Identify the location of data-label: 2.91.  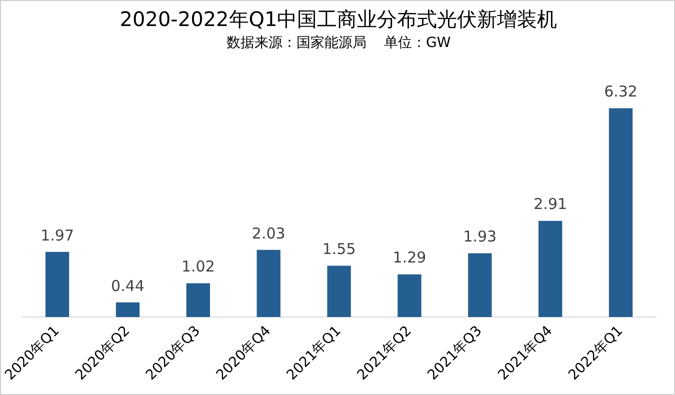
(551, 204).